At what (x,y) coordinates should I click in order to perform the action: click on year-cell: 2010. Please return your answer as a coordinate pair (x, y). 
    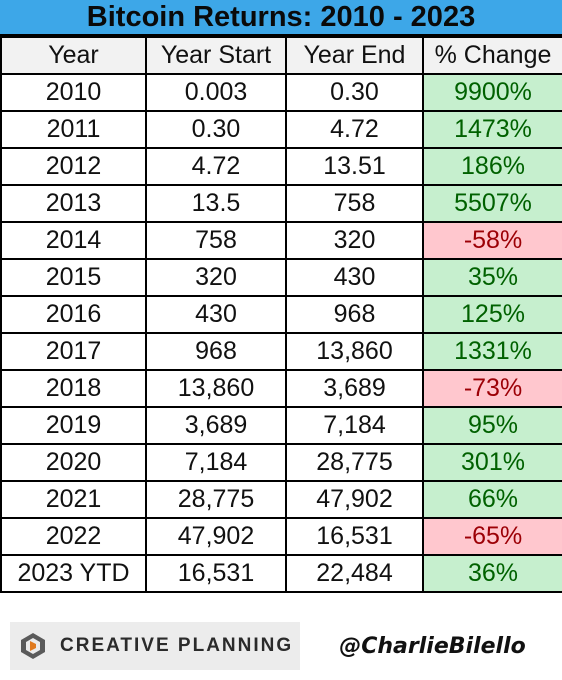
    Looking at the image, I should click on (73, 92).